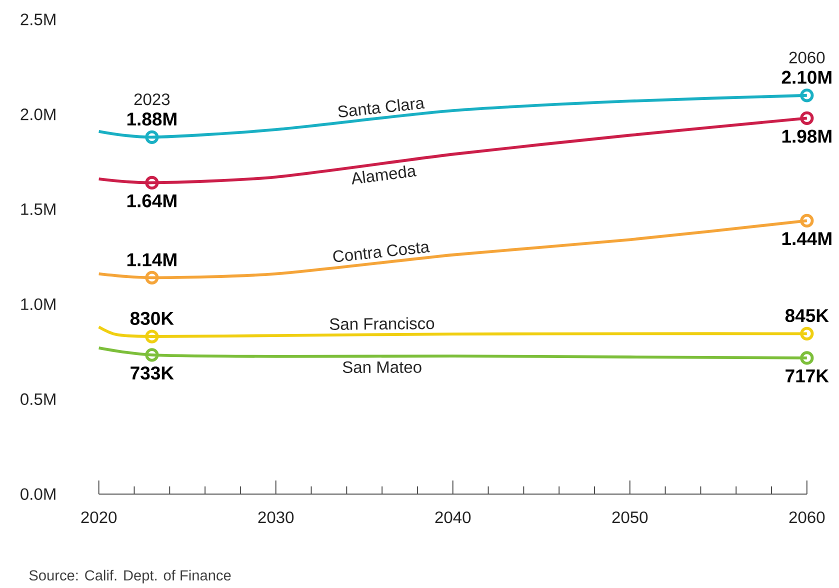 This screenshot has width=839, height=588. What do you see at coordinates (151, 119) in the screenshot?
I see `data-label: 1.88M` at bounding box center [151, 119].